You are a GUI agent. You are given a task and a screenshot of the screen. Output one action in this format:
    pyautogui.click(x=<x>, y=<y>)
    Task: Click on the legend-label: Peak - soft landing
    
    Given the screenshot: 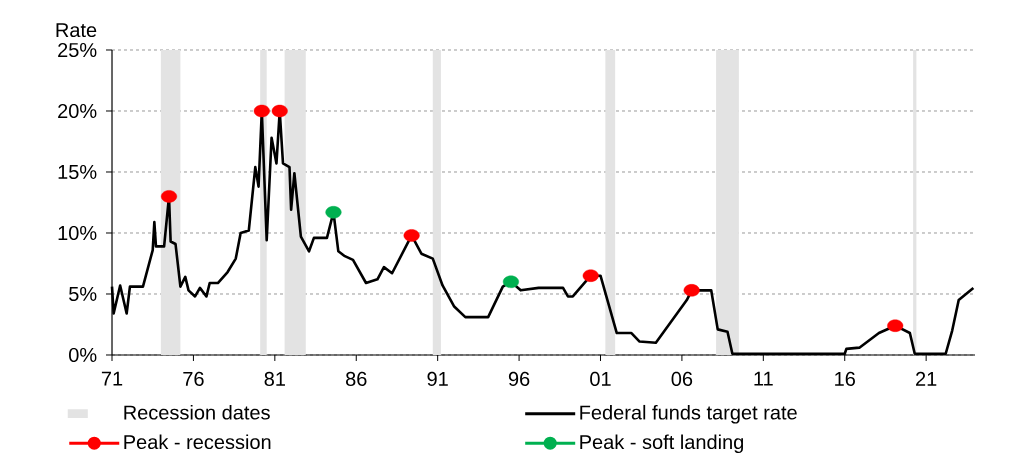 What is the action you would take?
    pyautogui.click(x=662, y=444)
    